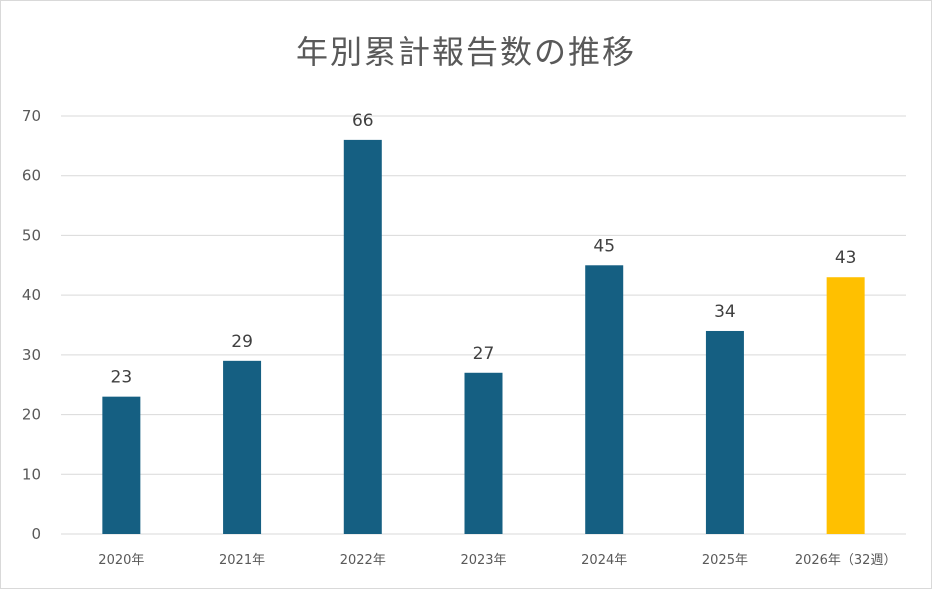 Image resolution: width=932 pixels, height=589 pixels. I want to click on y-tick-label: 30, so click(31, 355).